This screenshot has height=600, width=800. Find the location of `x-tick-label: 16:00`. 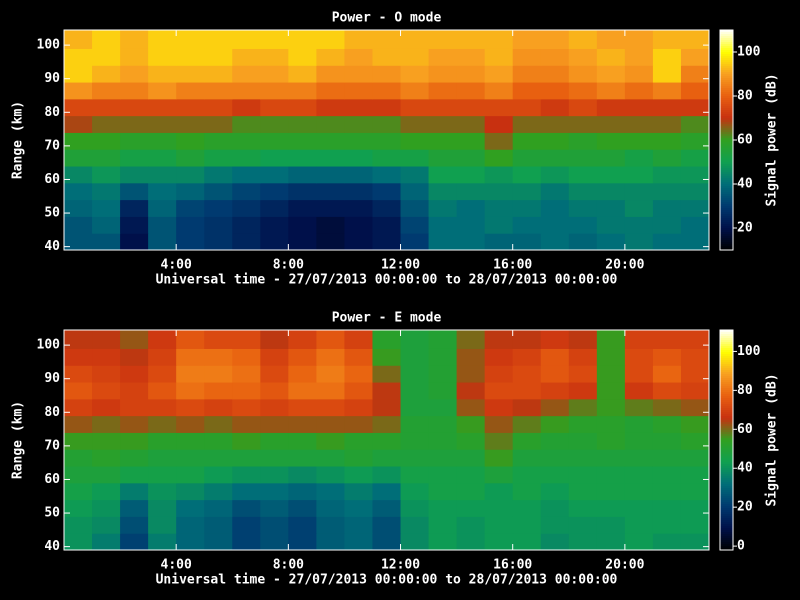

x-tick-label: 16:00 is located at coordinates (512, 265).